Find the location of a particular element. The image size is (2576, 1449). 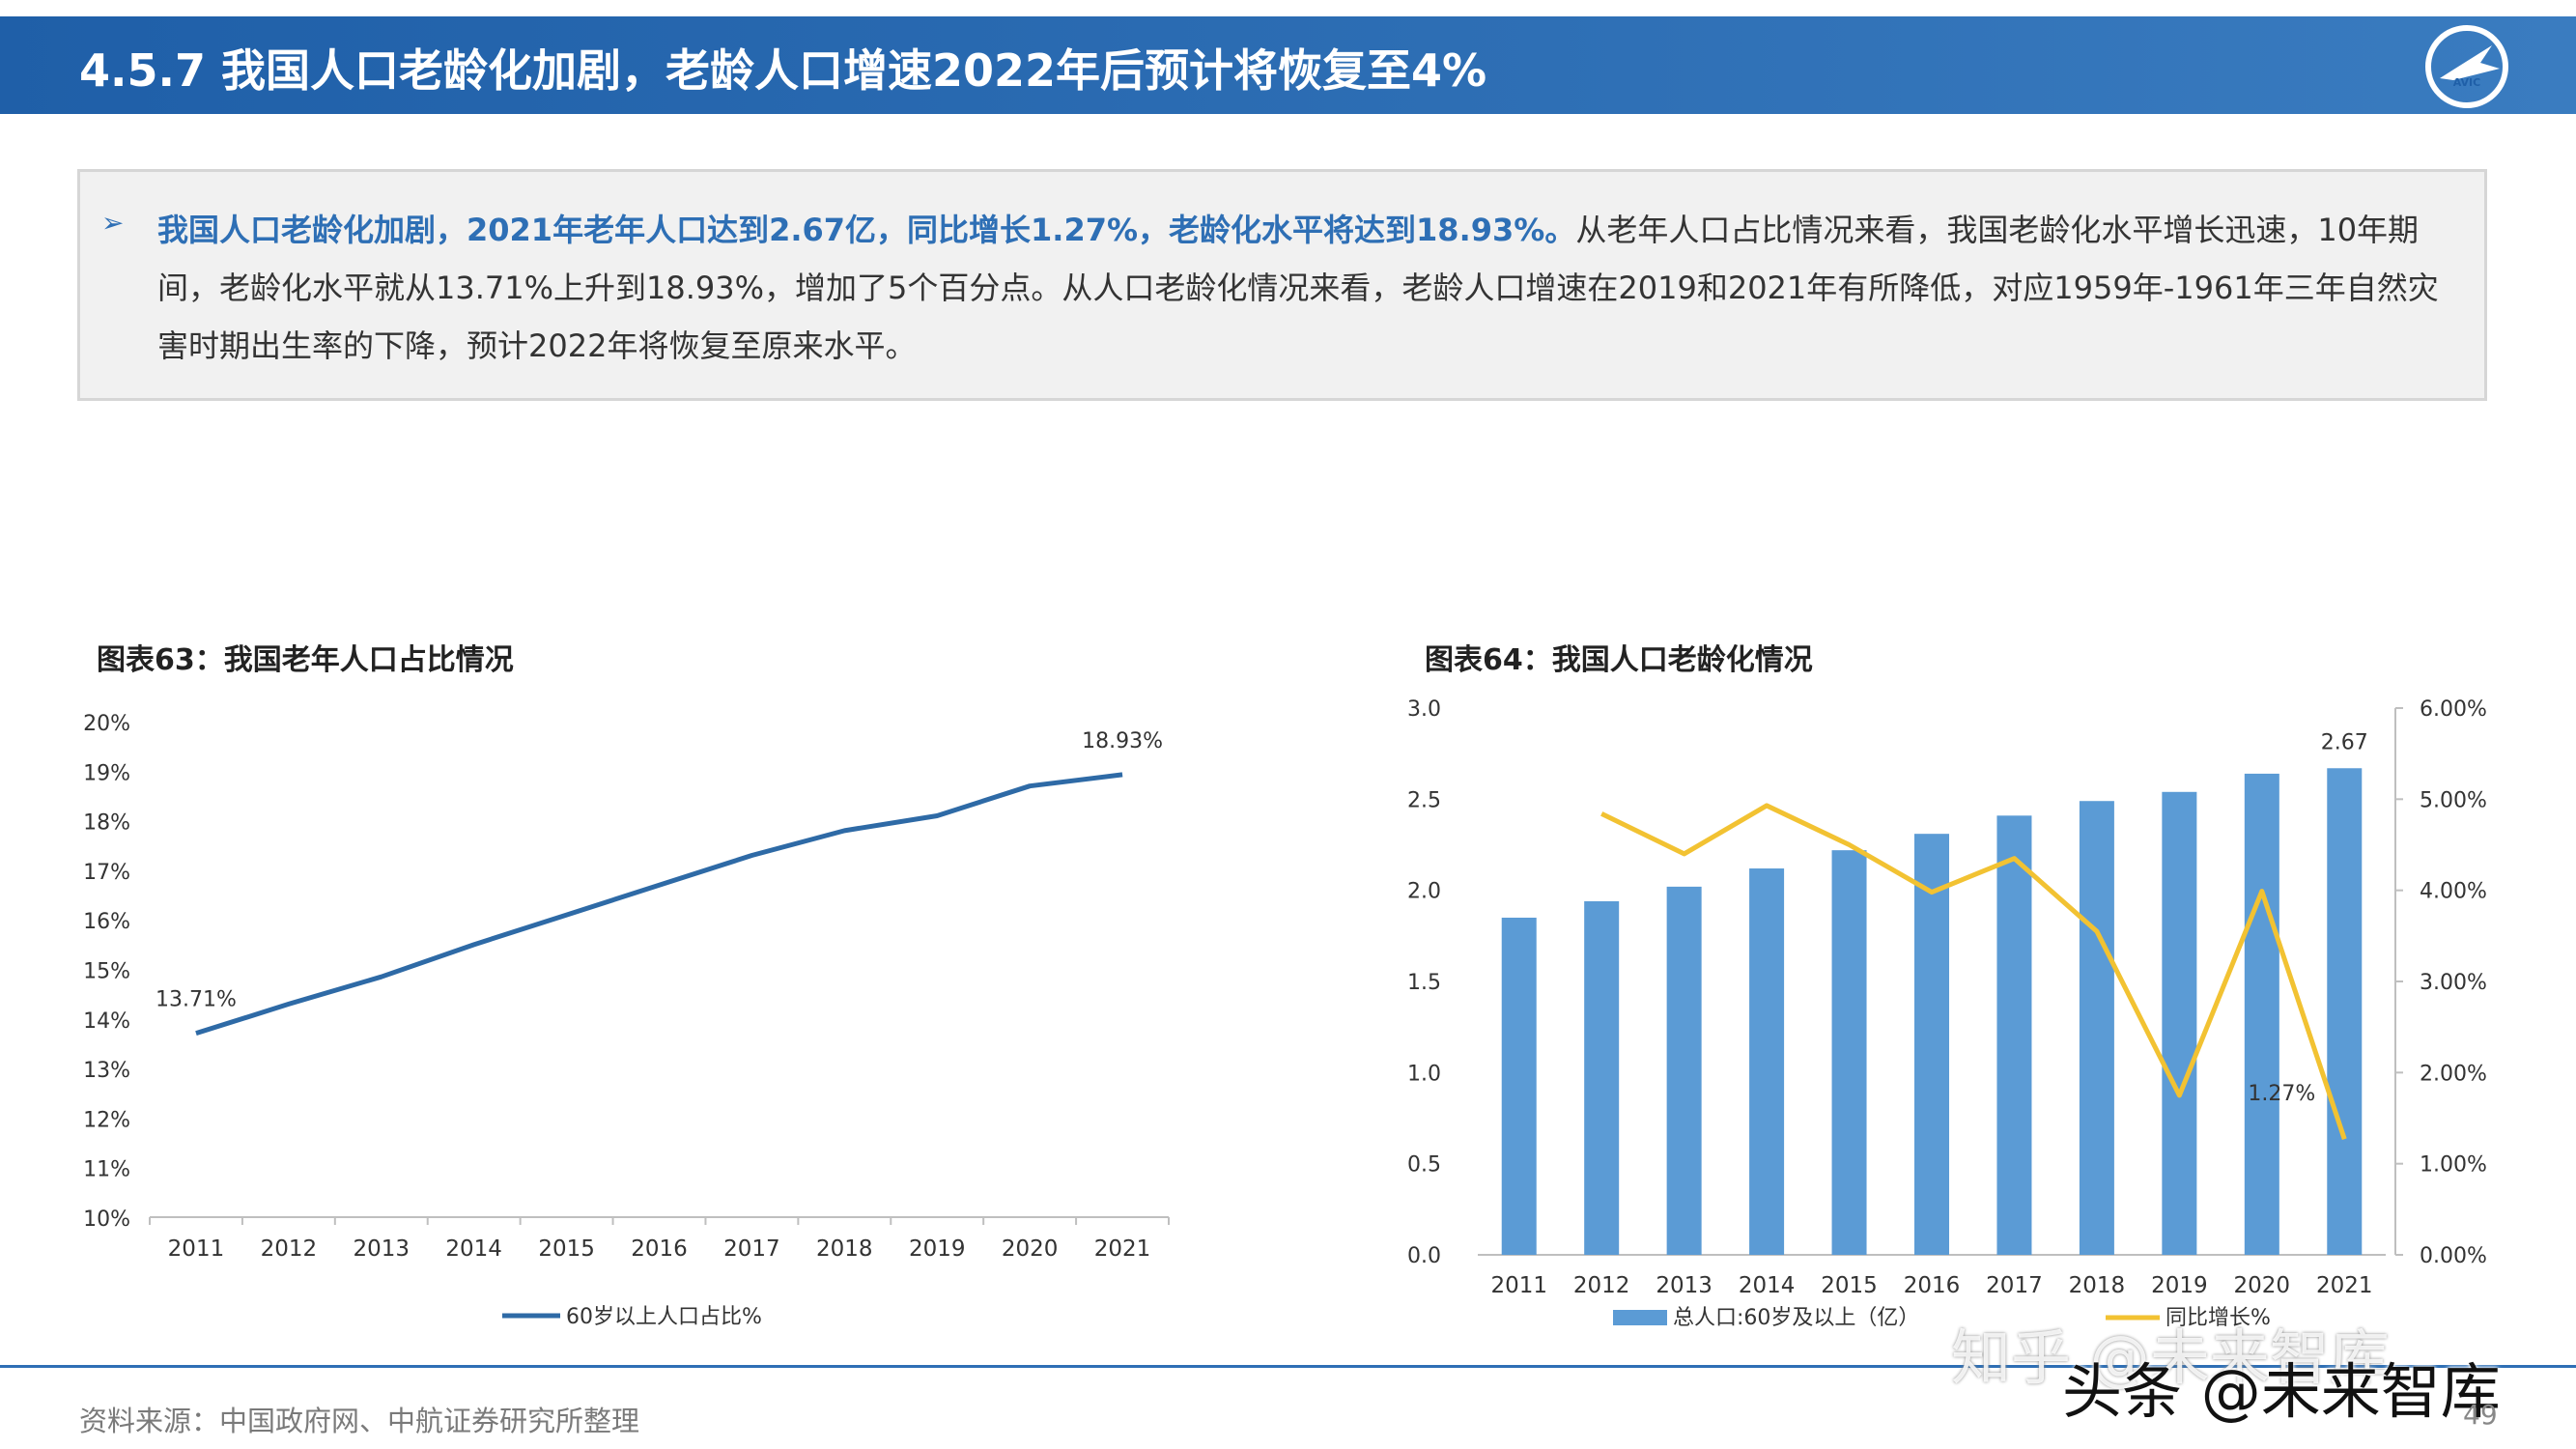

y-tick-label: 10% is located at coordinates (106, 1220).